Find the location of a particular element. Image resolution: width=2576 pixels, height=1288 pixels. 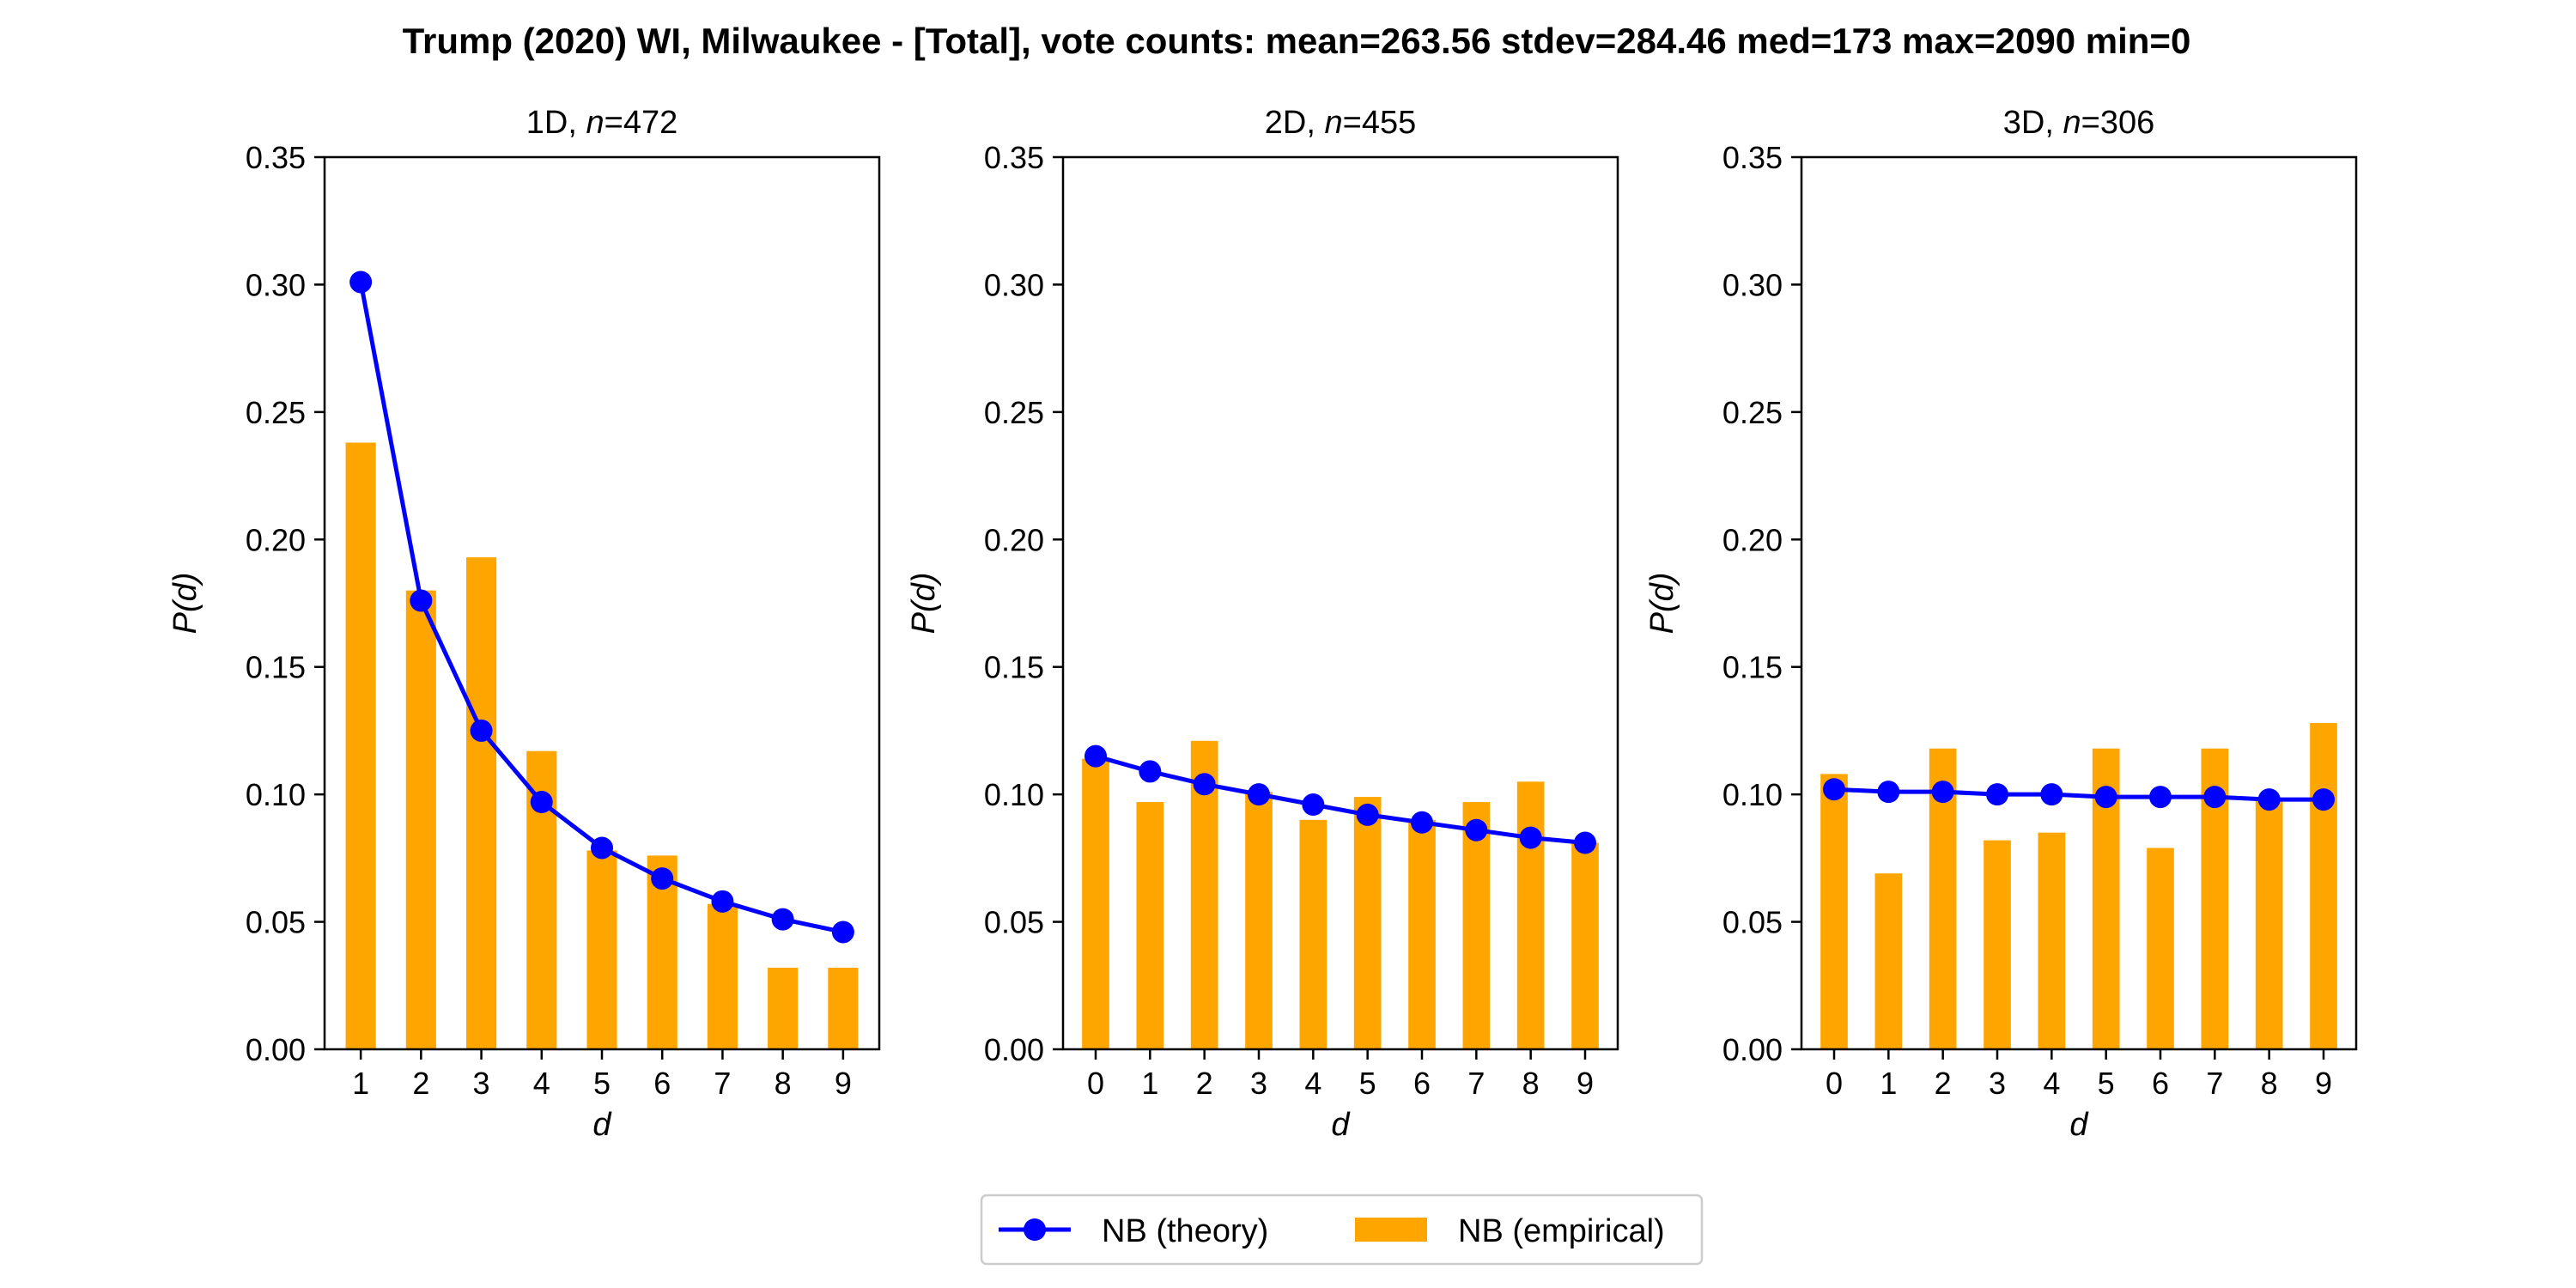

legend-label-theory: NB (theory) is located at coordinates (1185, 1231).